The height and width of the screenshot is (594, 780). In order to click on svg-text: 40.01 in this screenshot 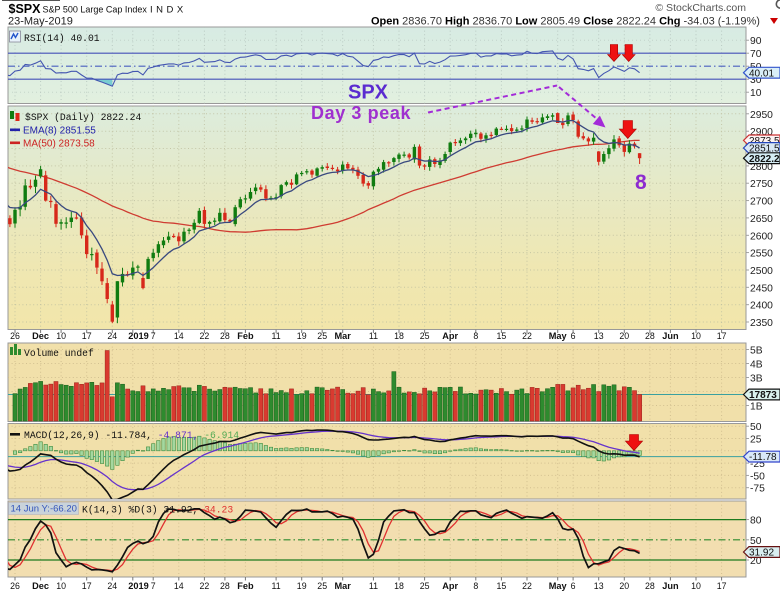, I will do `click(761, 73)`.